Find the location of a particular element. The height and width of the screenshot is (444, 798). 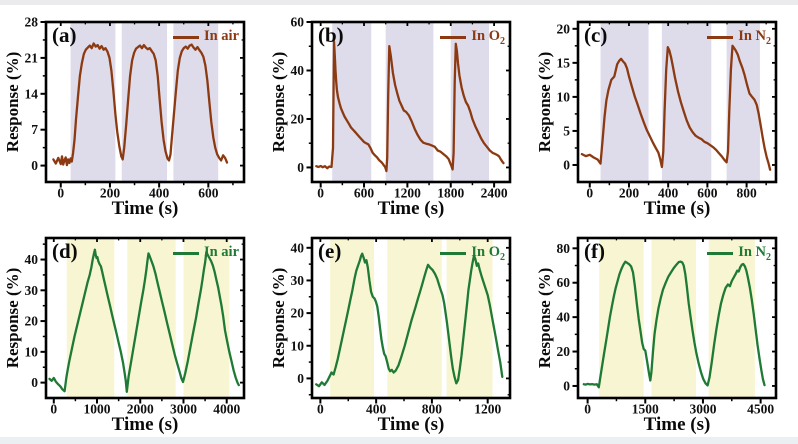

svg-text: 80 is located at coordinates (564, 248).